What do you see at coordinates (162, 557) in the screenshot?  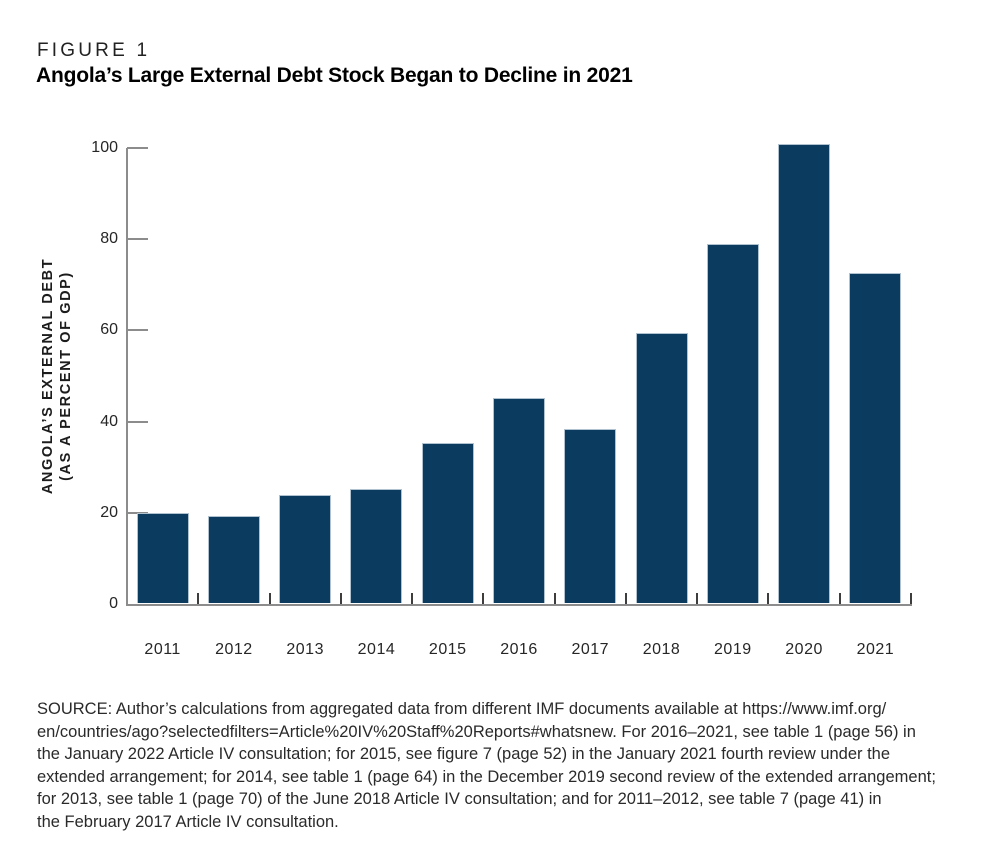 I see `bar-2011` at bounding box center [162, 557].